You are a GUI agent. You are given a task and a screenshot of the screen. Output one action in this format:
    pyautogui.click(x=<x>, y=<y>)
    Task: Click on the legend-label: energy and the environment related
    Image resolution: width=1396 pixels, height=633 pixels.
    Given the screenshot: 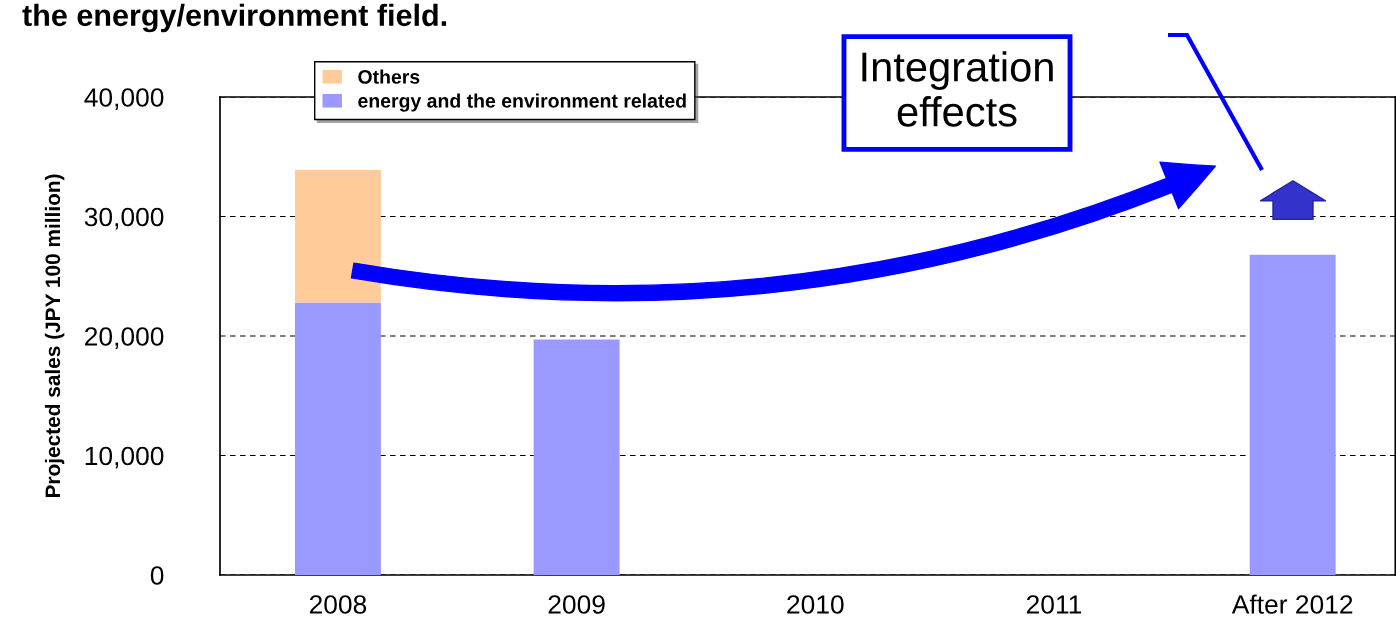 What is the action you would take?
    pyautogui.click(x=522, y=102)
    